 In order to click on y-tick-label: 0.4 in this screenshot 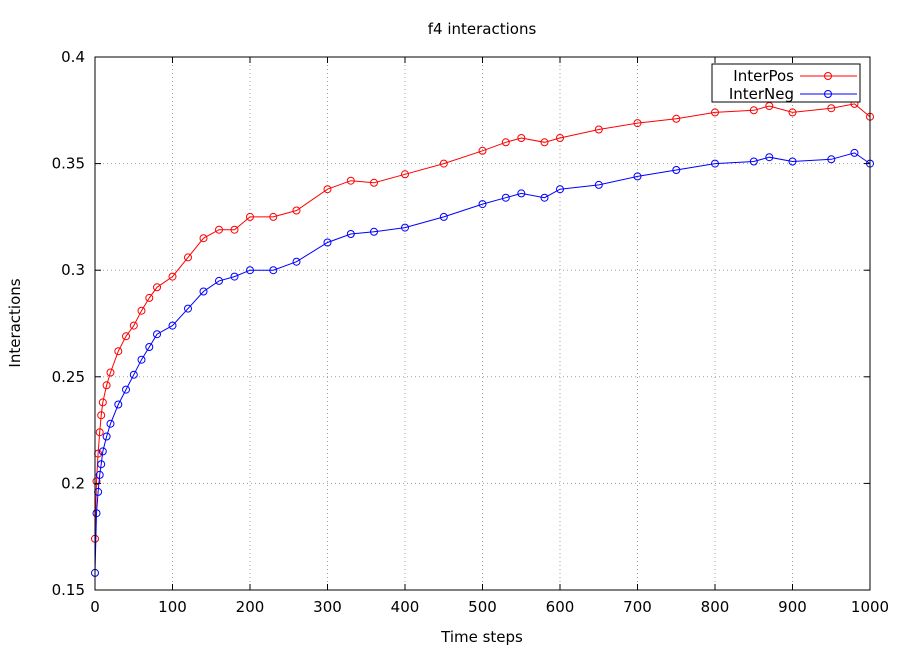, I will do `click(73, 57)`.